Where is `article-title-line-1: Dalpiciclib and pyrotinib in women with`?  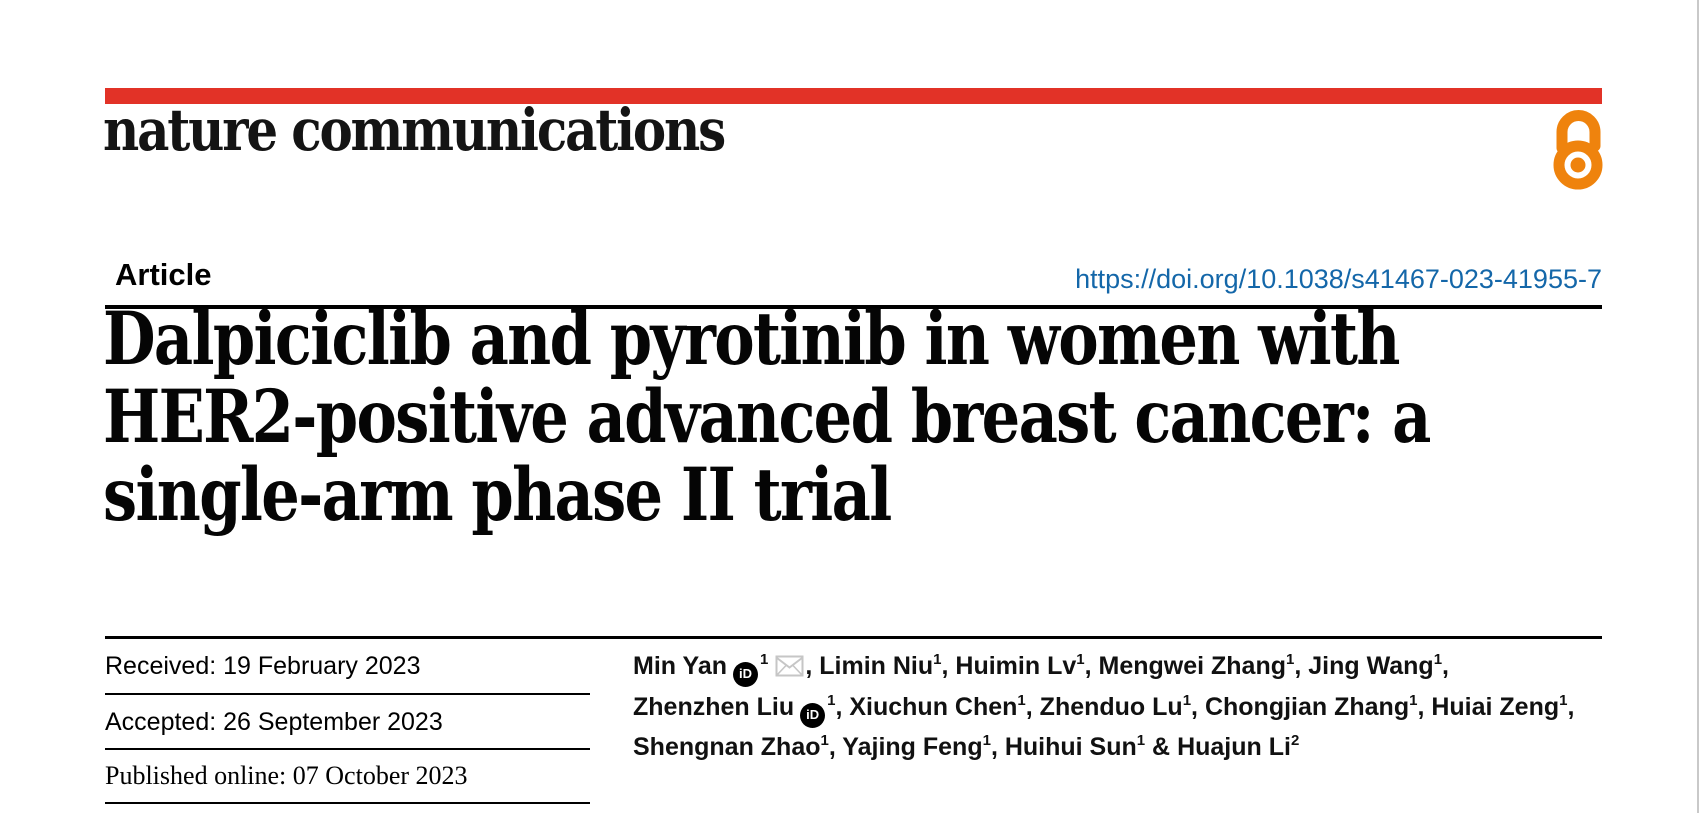 article-title-line-1: Dalpiciclib and pyrotinib in women with is located at coordinates (751, 339).